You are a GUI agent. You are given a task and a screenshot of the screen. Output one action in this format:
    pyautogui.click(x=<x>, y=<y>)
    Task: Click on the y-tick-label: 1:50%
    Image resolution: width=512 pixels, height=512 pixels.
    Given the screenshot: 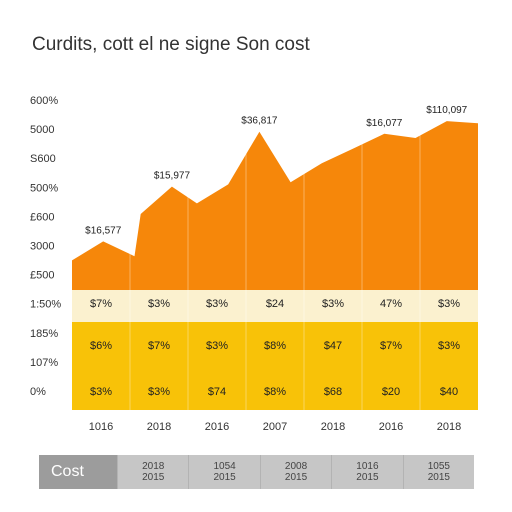 What is the action you would take?
    pyautogui.click(x=45, y=305)
    